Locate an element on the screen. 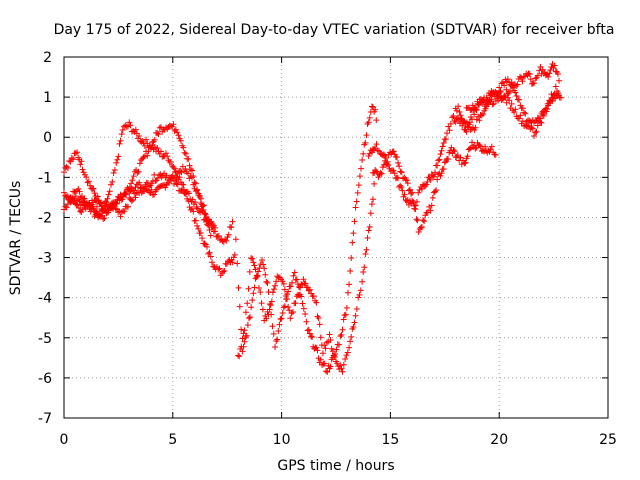 The image size is (640, 480). x-tick-label: 20 is located at coordinates (499, 440).